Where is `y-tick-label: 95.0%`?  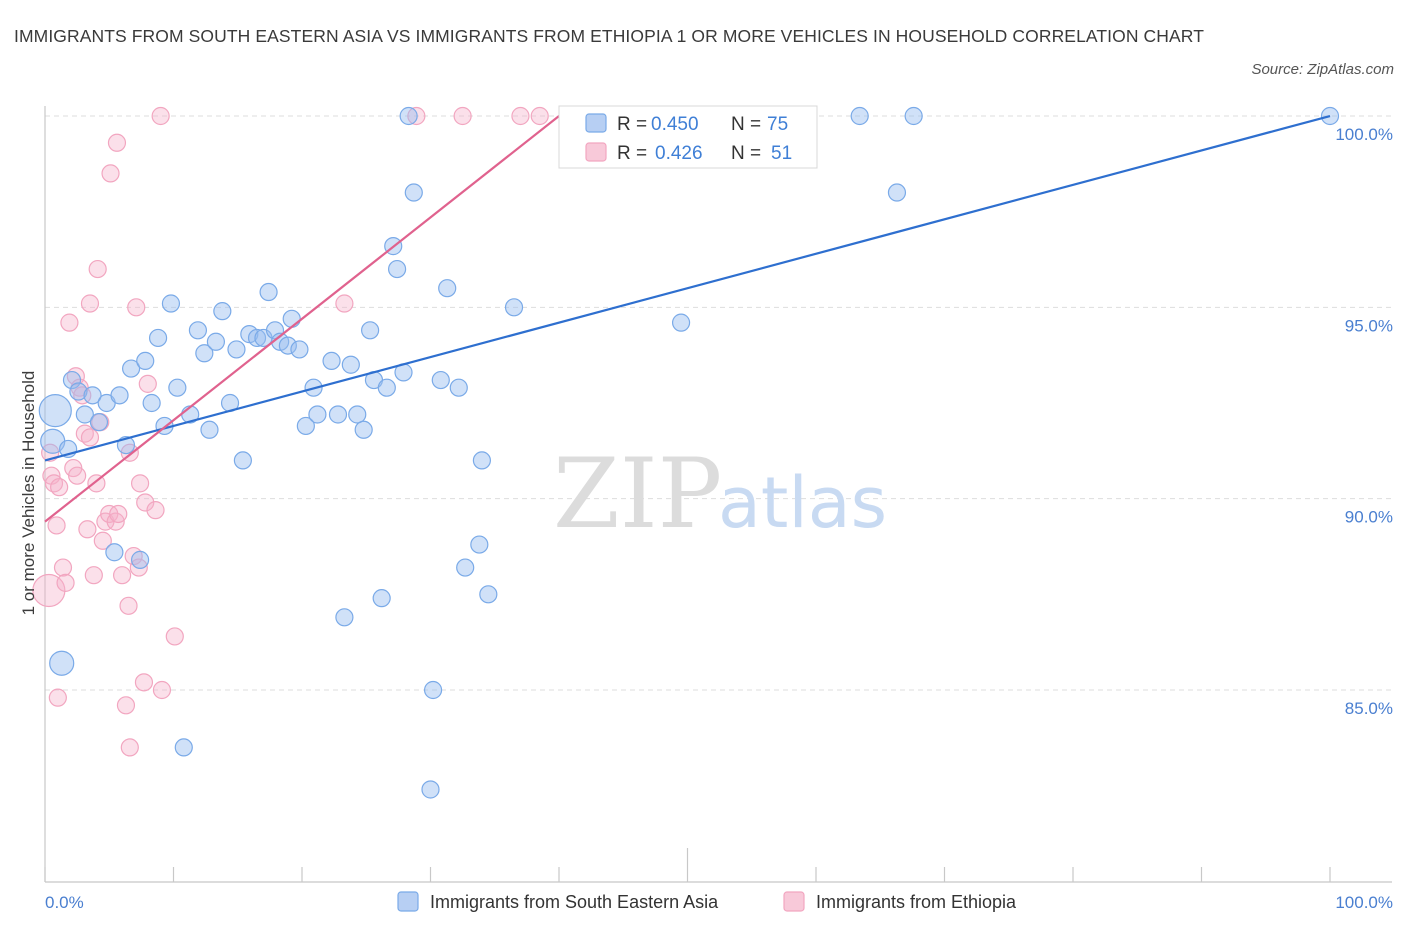
y-tick-label: 95.0% is located at coordinates (1369, 325).